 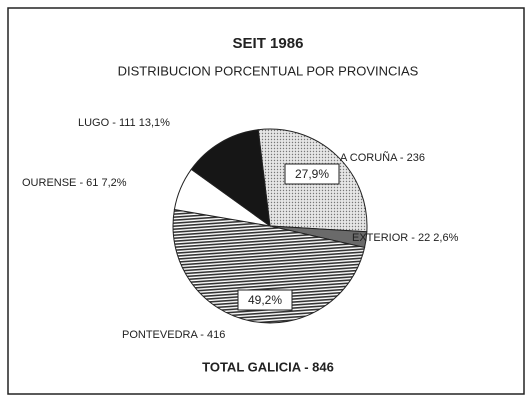 I want to click on percent-label: 49,2%, so click(x=265, y=300).